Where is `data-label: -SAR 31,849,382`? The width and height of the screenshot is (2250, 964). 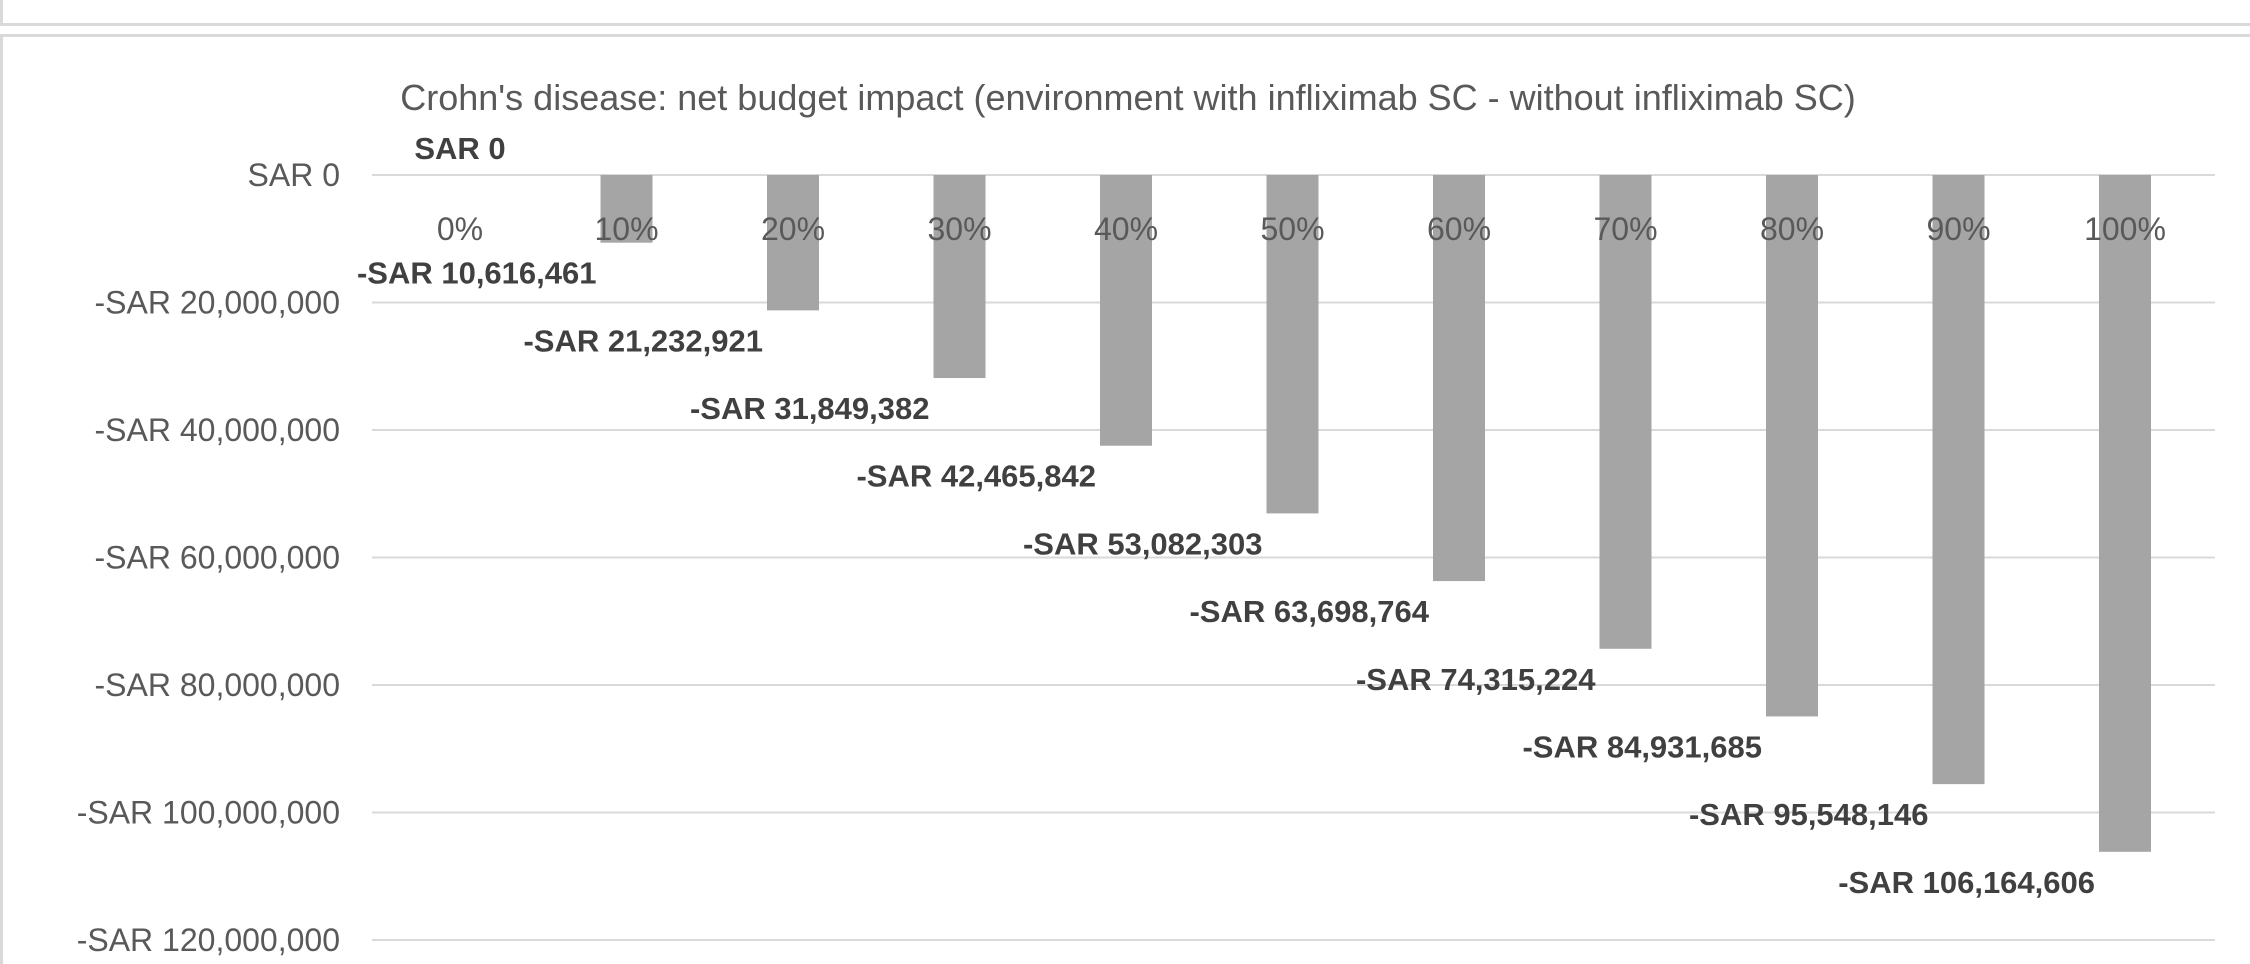
data-label: -SAR 31,849,382 is located at coordinates (810, 408).